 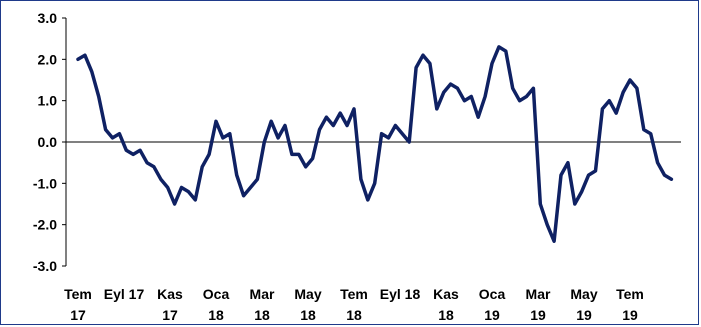 What do you see at coordinates (45, 225) in the screenshot?
I see `y-tick-label: -2.0` at bounding box center [45, 225].